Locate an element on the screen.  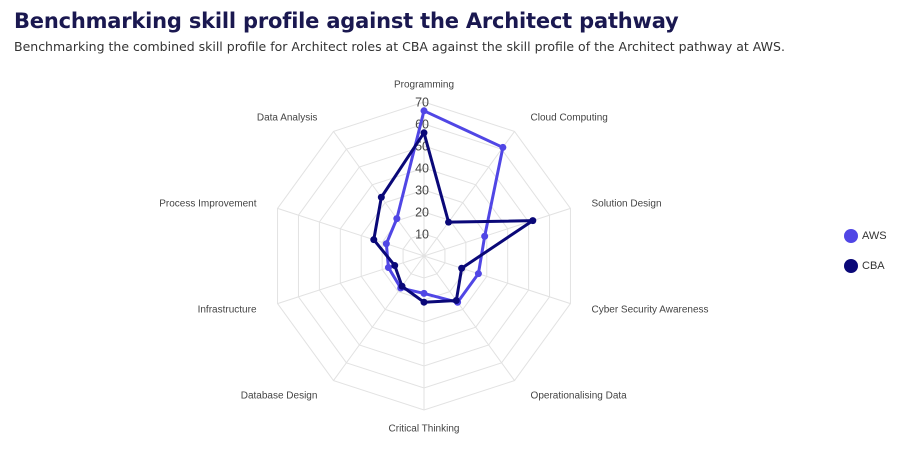
legend-item-aws: AWS is located at coordinates (865, 236).